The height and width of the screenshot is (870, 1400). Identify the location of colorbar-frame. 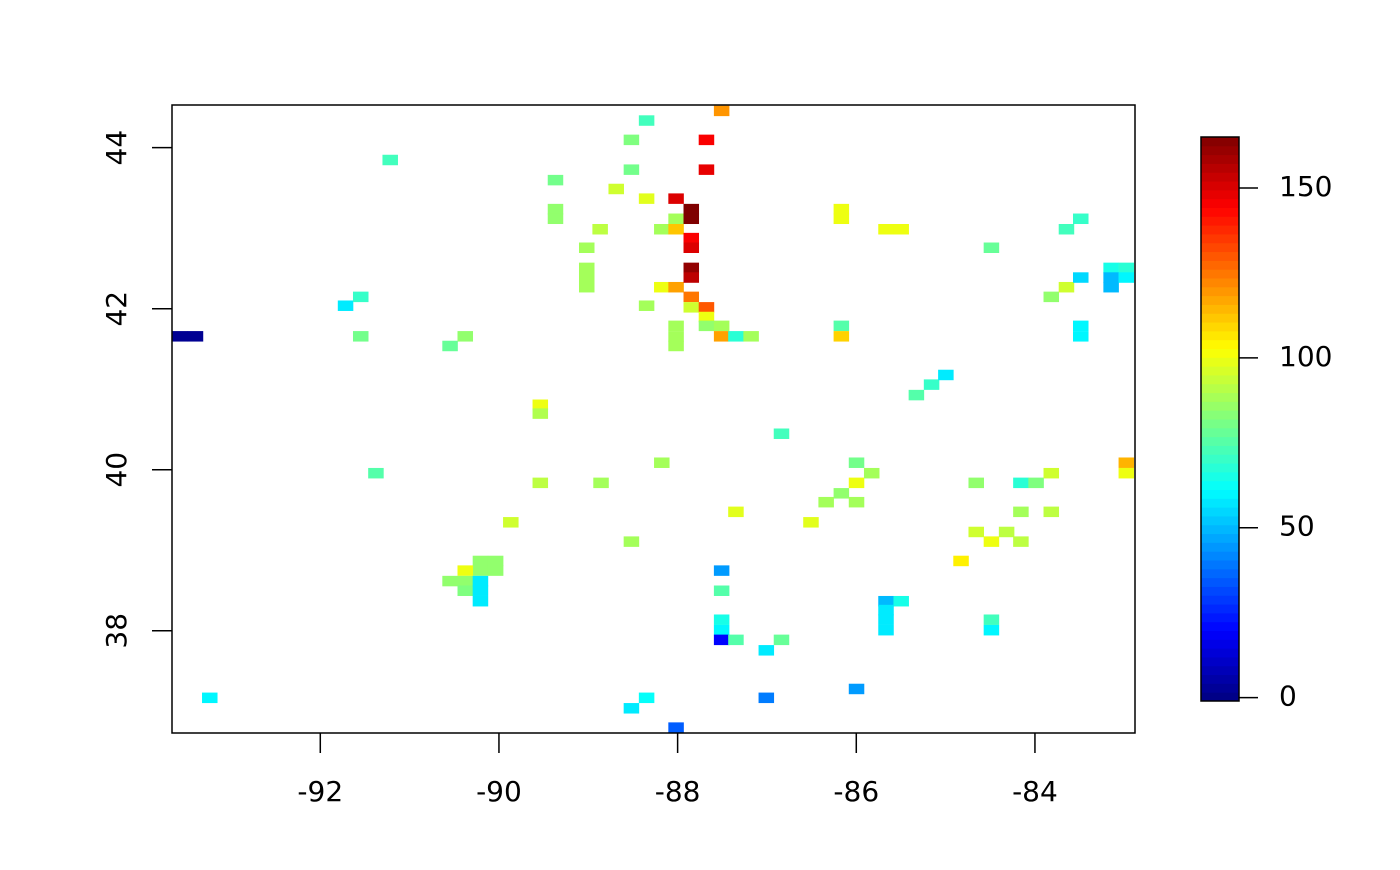
(1220, 419).